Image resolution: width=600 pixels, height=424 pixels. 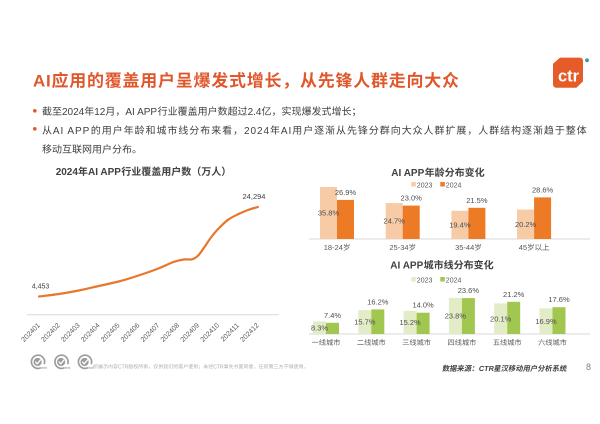 What do you see at coordinates (365, 322) in the screenshot?
I see `svg-text: 15.7%` at bounding box center [365, 322].